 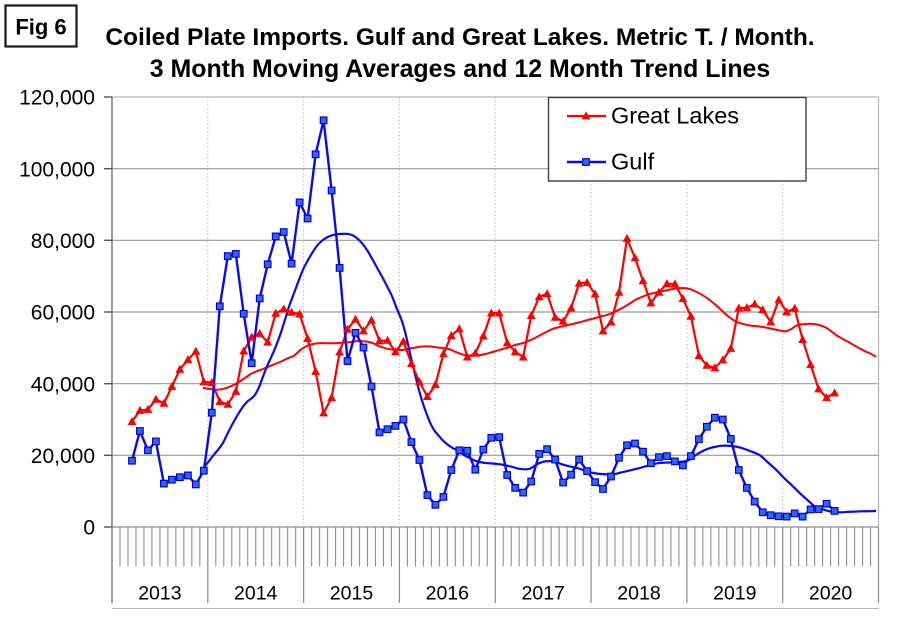 I want to click on svg-text: 2014, so click(x=256, y=594).